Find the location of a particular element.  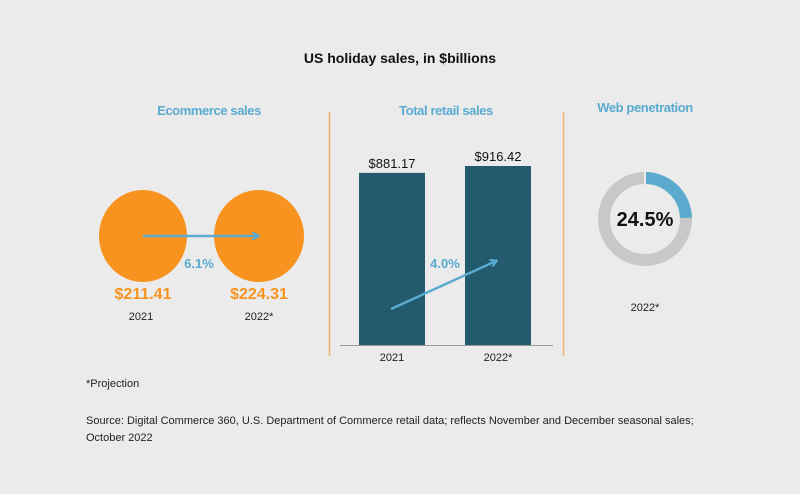

retail-growth-label: 4.0% is located at coordinates (445, 263).